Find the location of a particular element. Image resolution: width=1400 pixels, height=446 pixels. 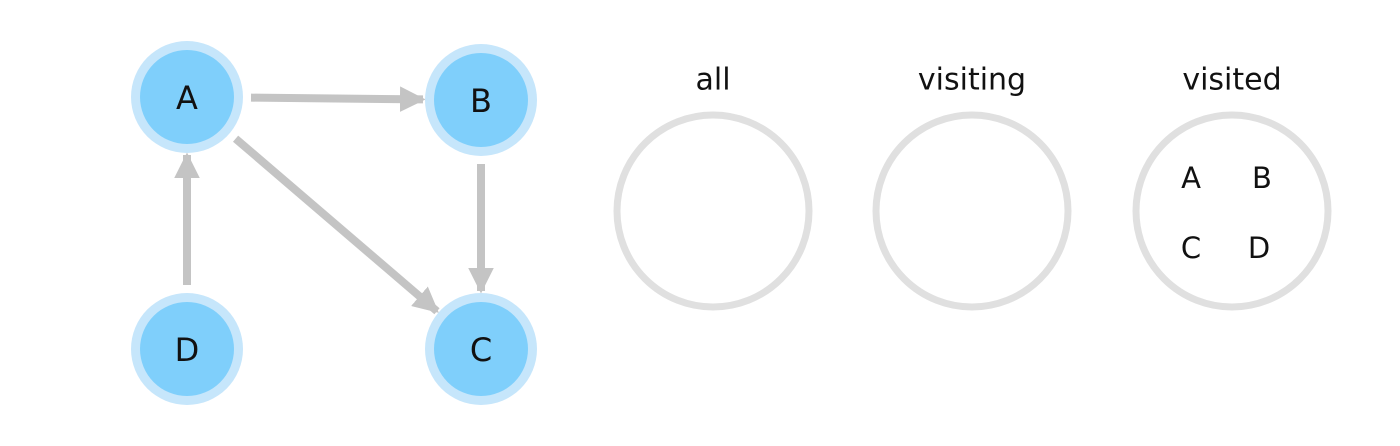

set-visited-item: C is located at coordinates (1191, 248).